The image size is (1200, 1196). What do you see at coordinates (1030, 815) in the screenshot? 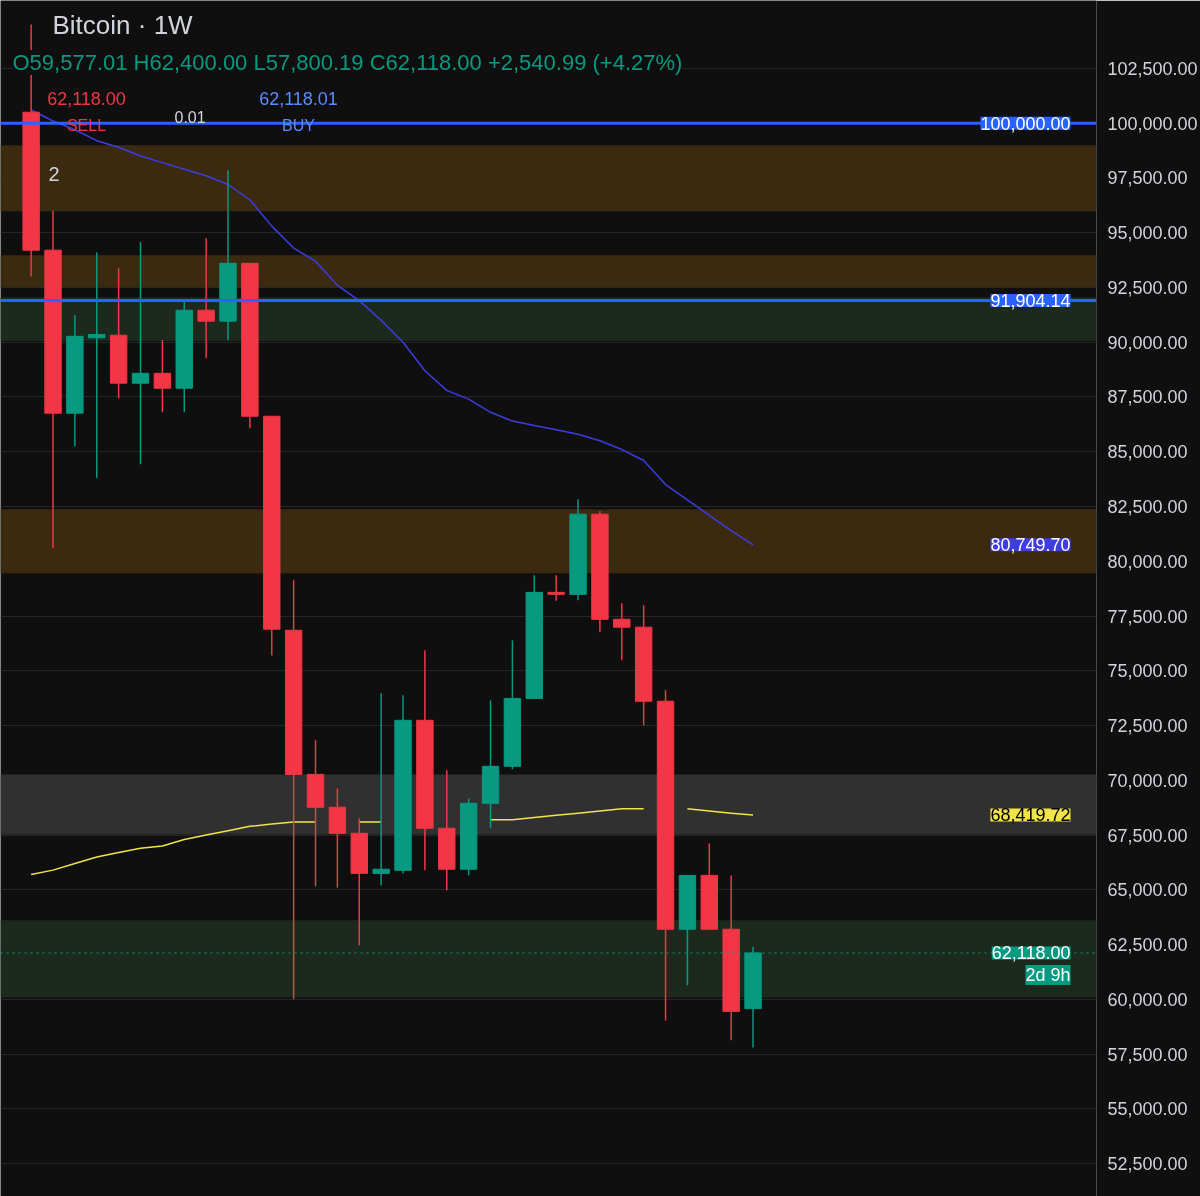
I see `text: 68,419.72` at bounding box center [1030, 815].